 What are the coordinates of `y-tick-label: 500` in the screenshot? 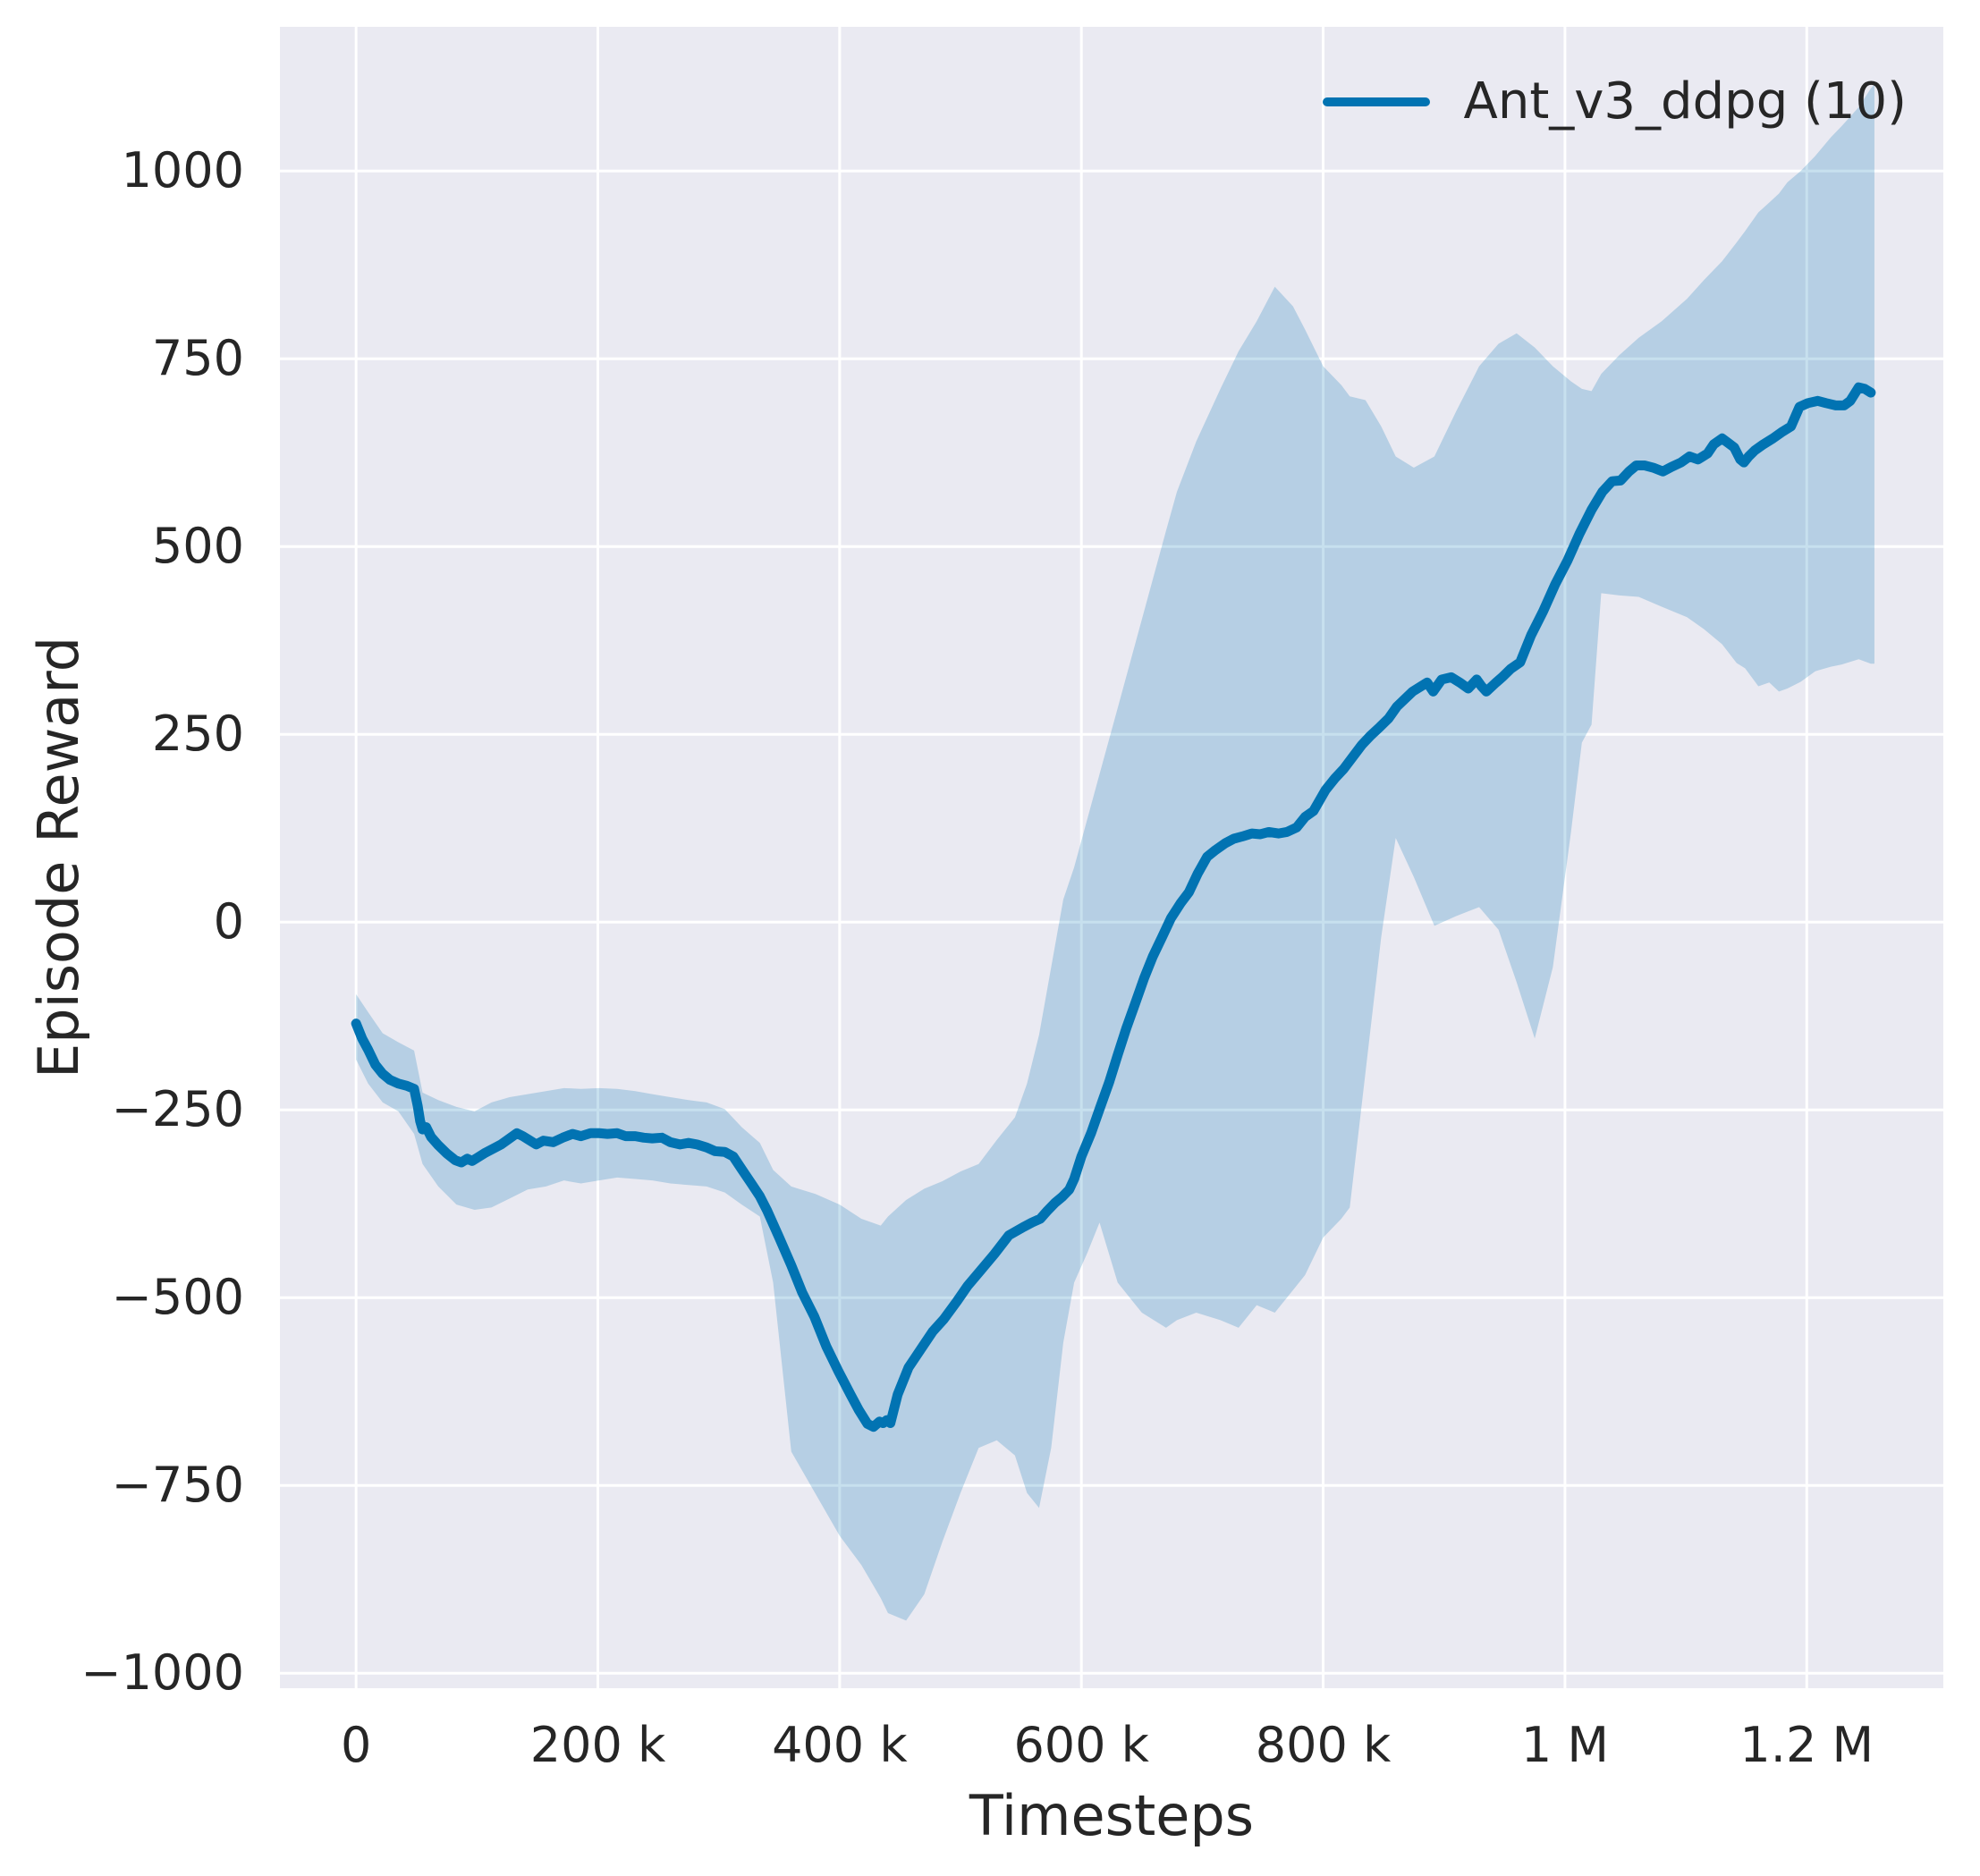 It's located at (197, 547).